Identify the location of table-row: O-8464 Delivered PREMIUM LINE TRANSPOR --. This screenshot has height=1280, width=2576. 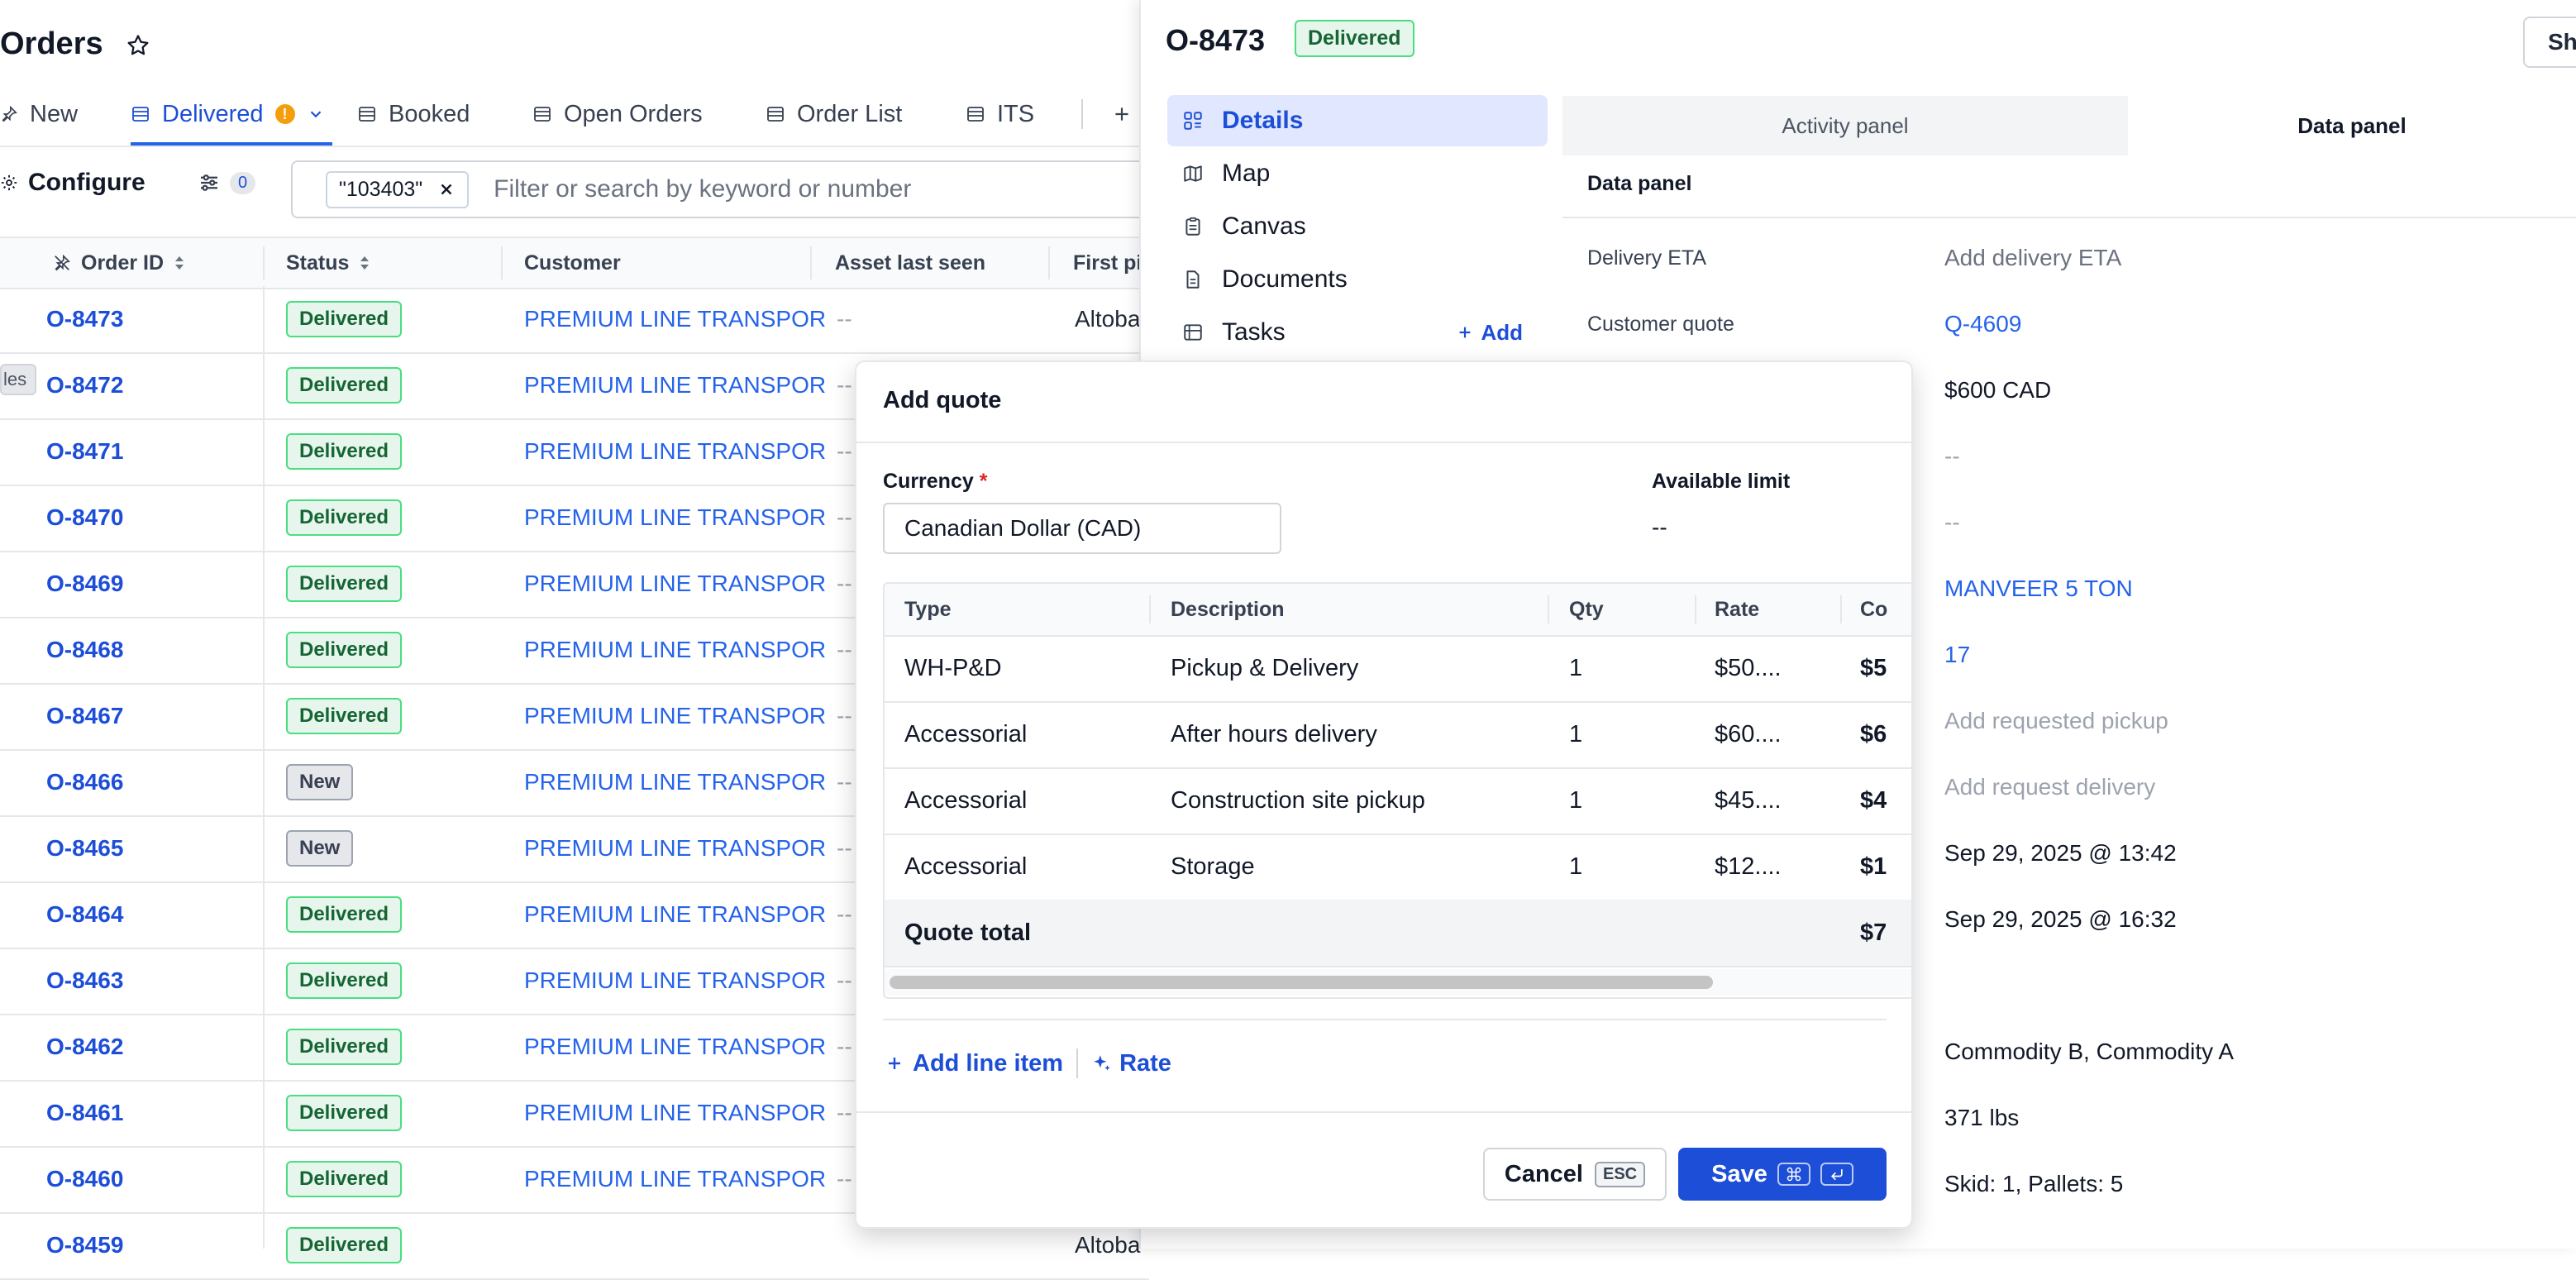
(574, 915).